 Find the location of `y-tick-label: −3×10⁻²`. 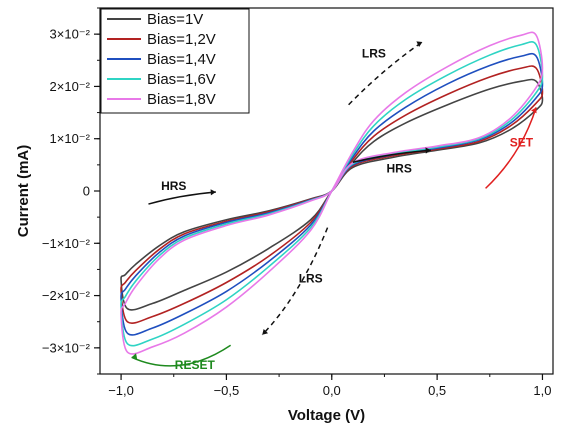

y-tick-label: −3×10⁻² is located at coordinates (66, 347).